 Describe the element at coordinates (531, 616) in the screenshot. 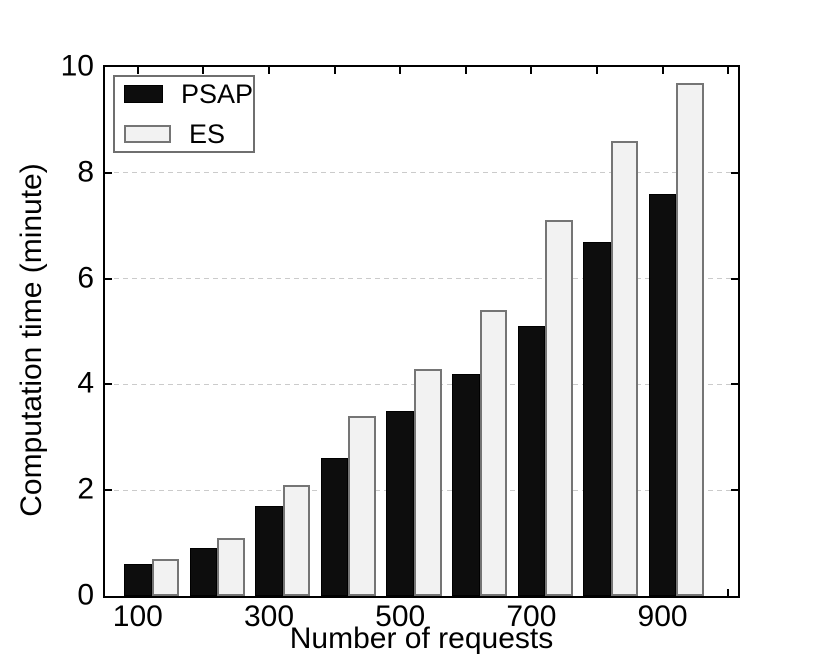

I see `x-tick-label-700: 700` at that location.